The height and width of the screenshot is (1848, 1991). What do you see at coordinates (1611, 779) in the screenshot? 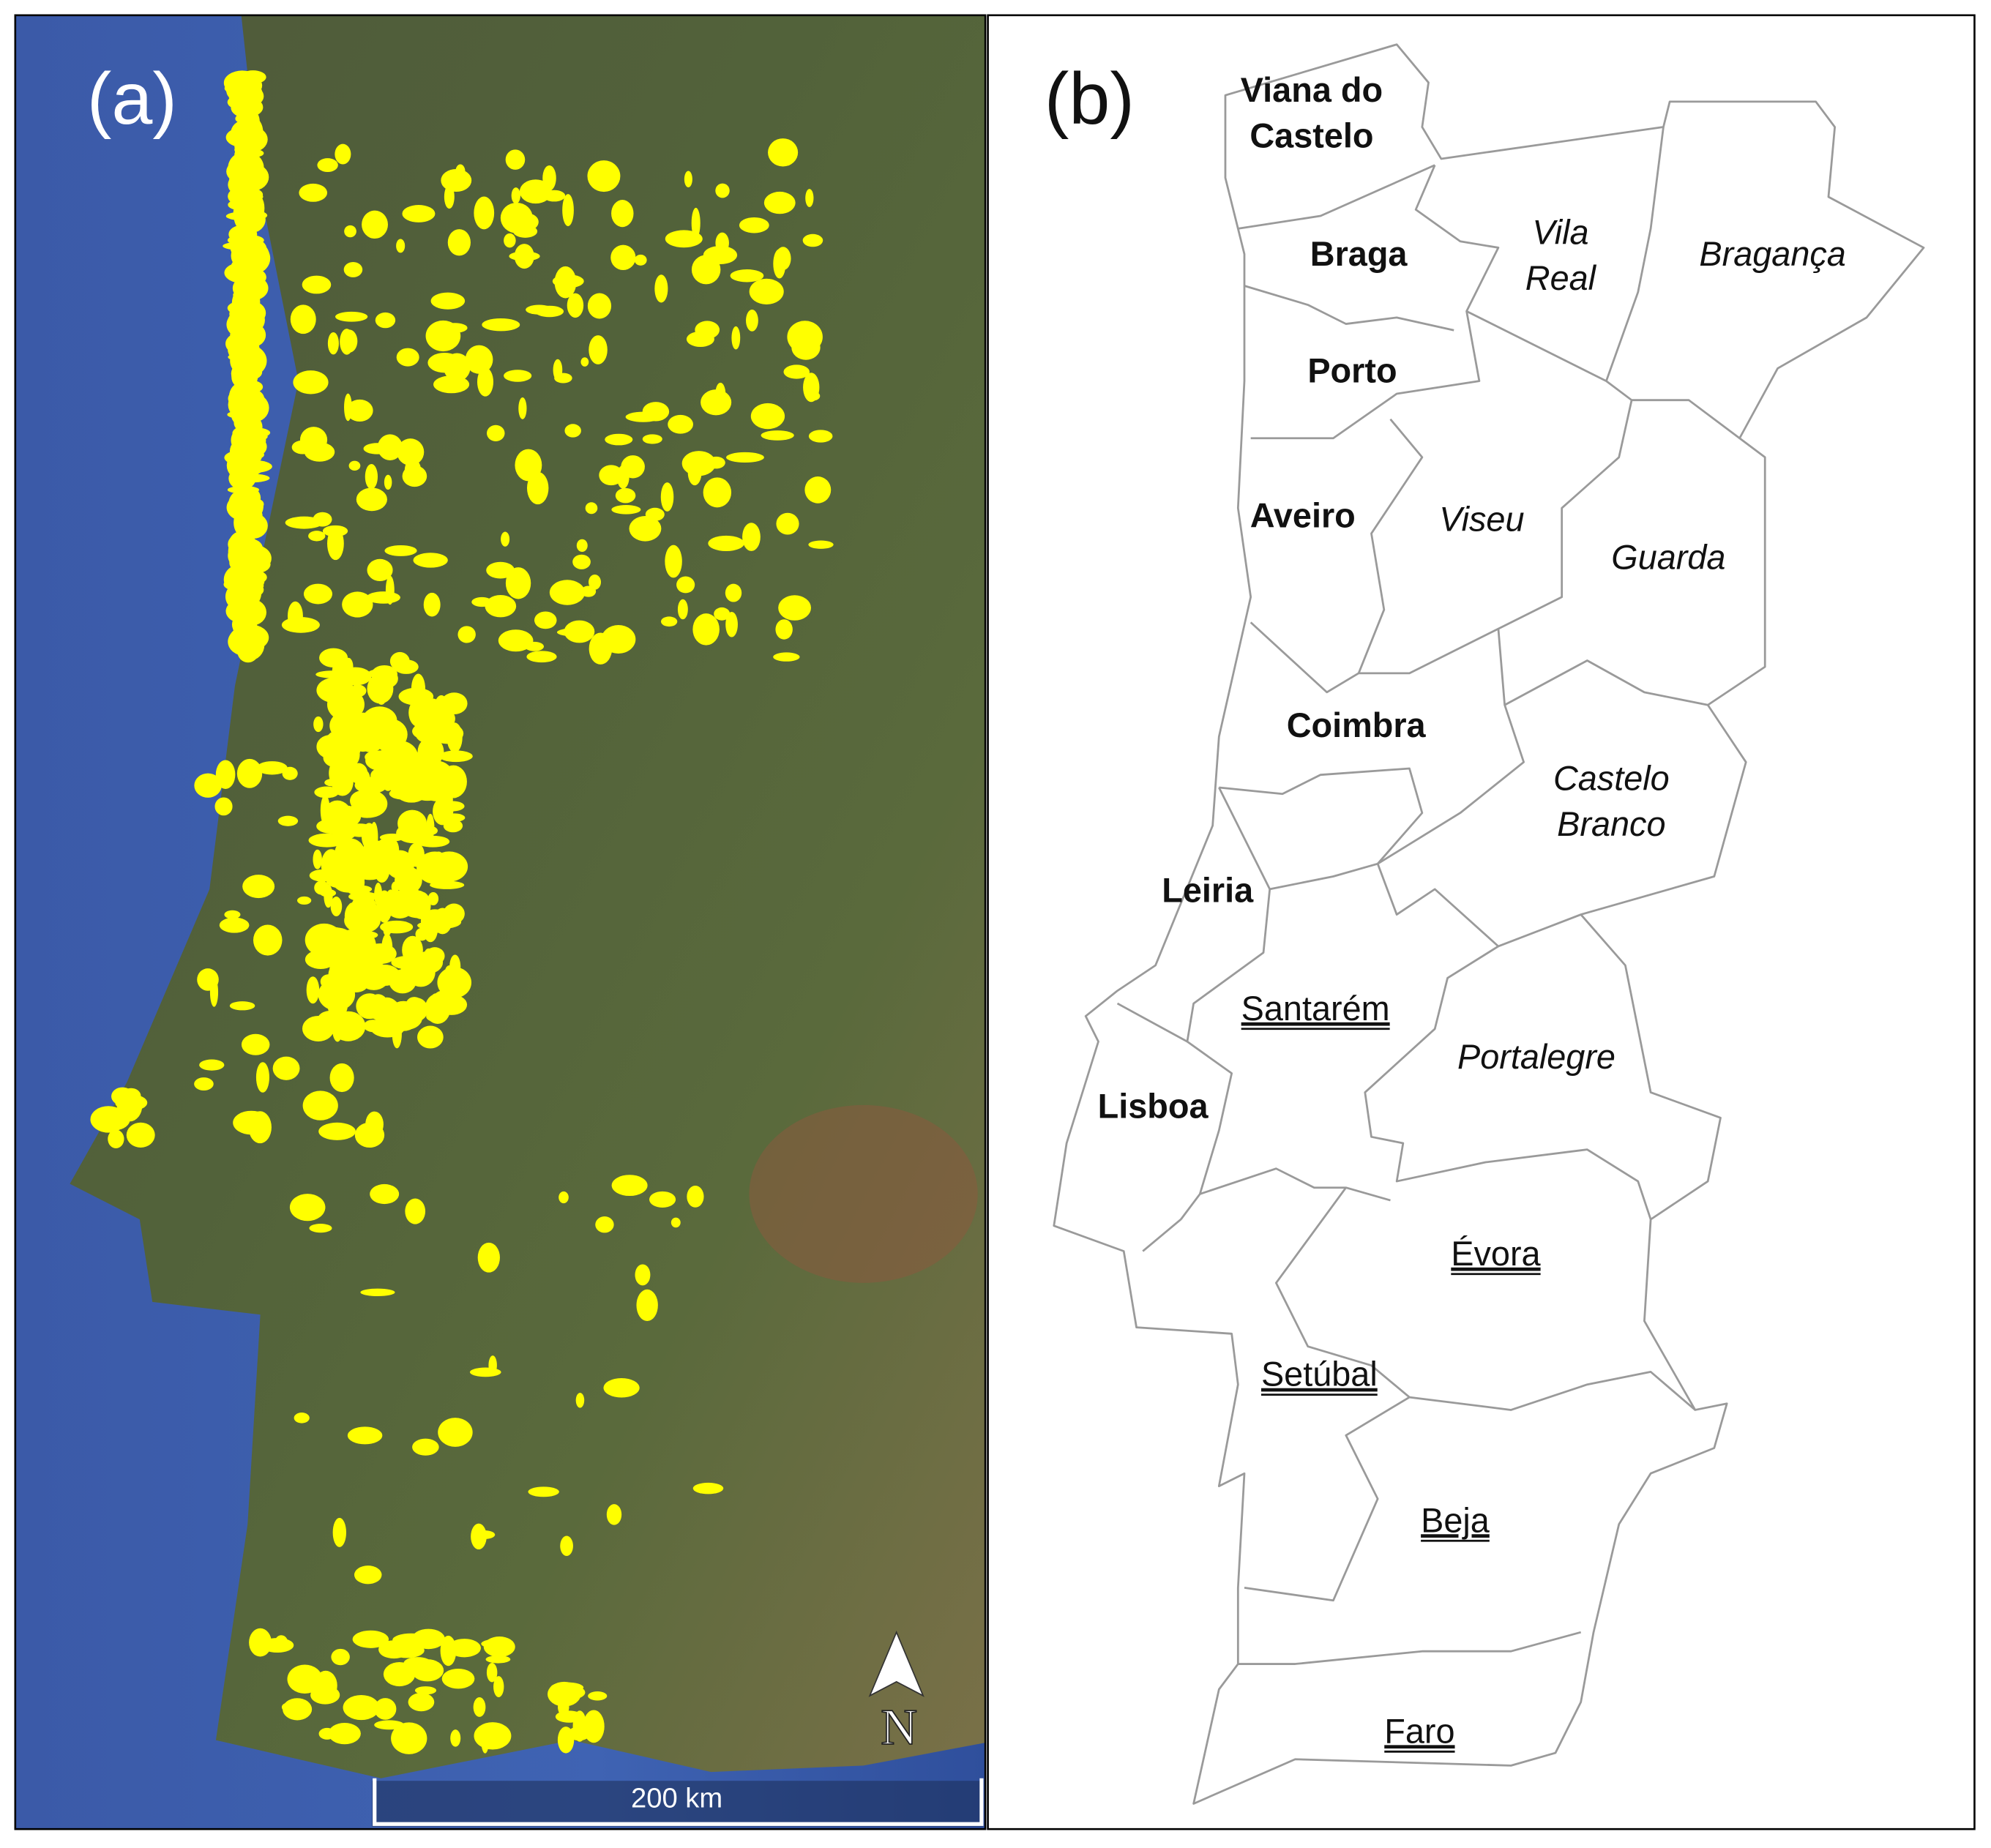
I see `district-label: Castelo` at bounding box center [1611, 779].